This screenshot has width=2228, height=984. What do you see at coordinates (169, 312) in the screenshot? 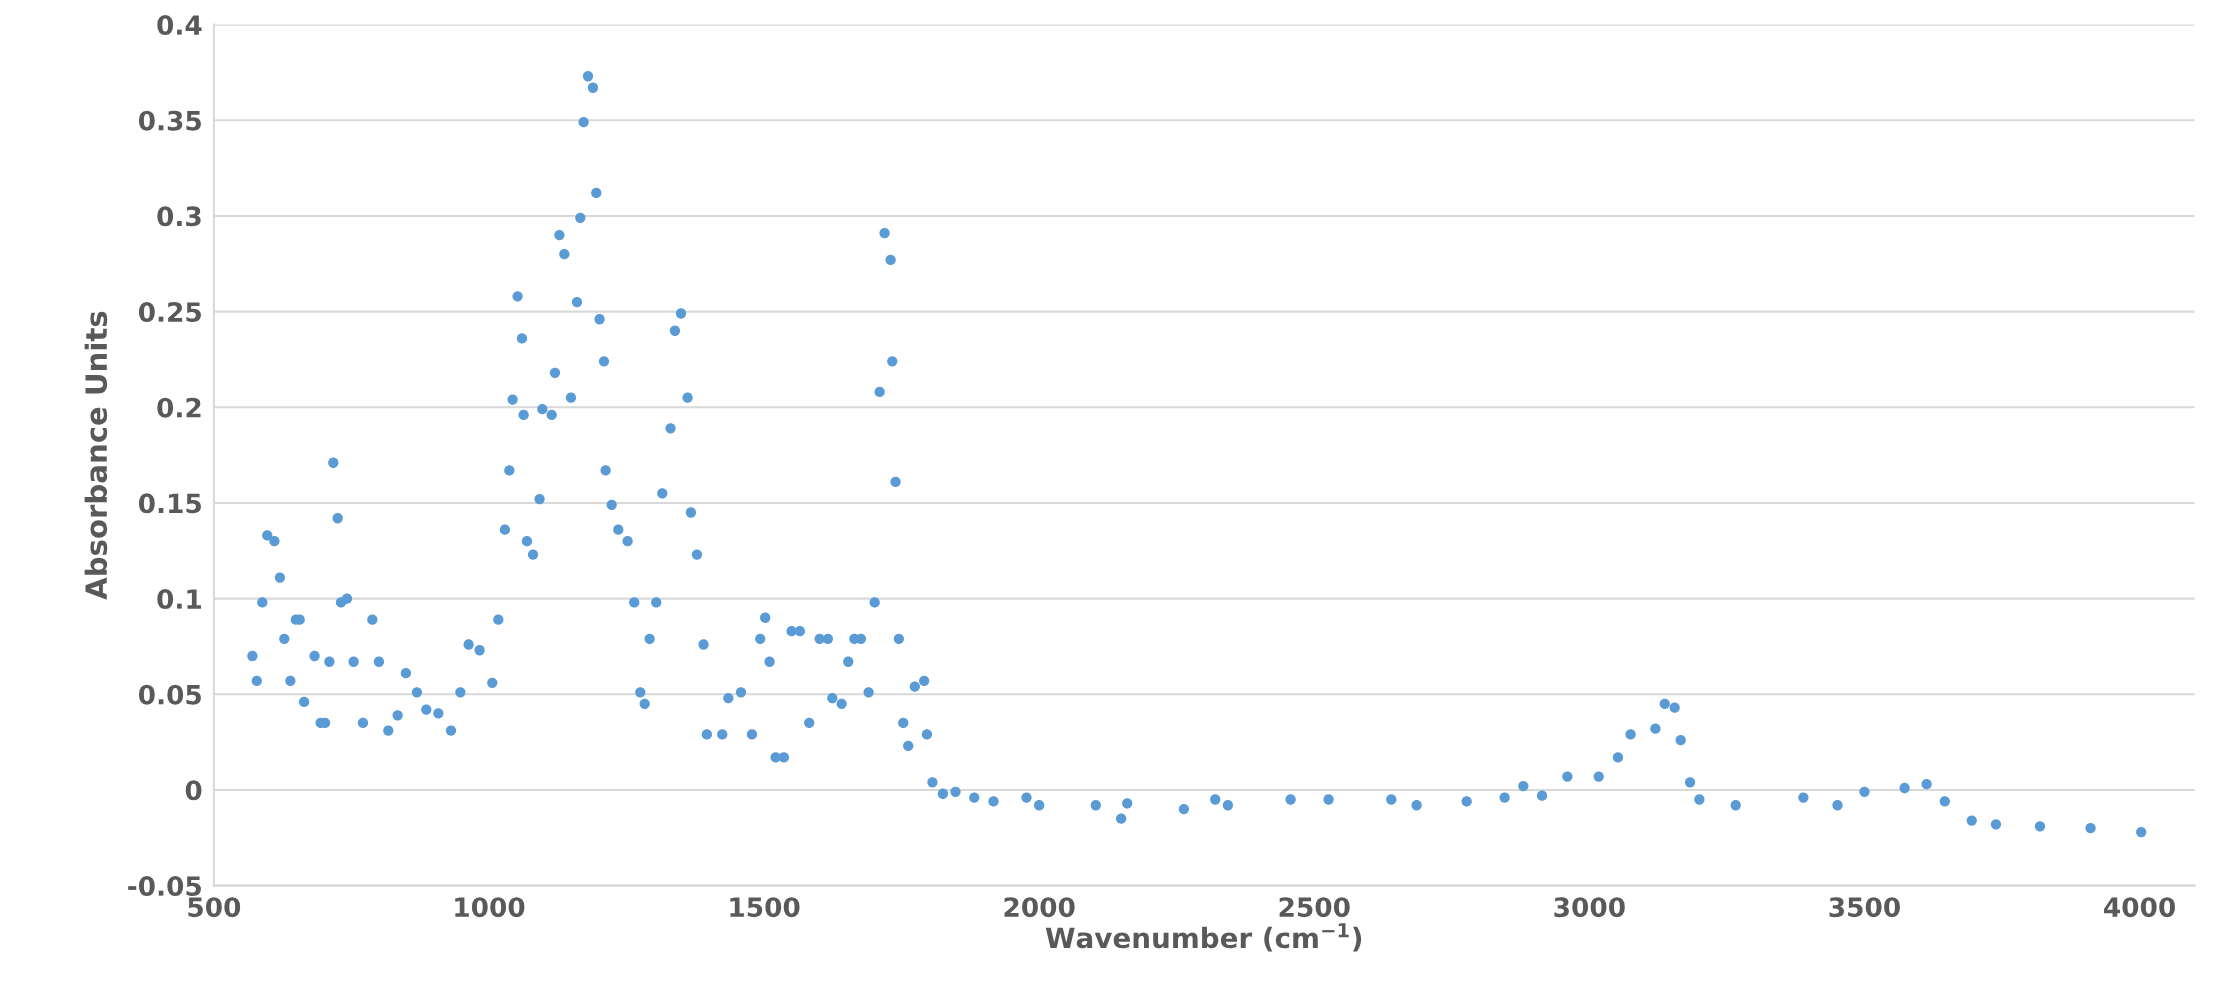
I see `y-tick-label: 0.25` at bounding box center [169, 312].